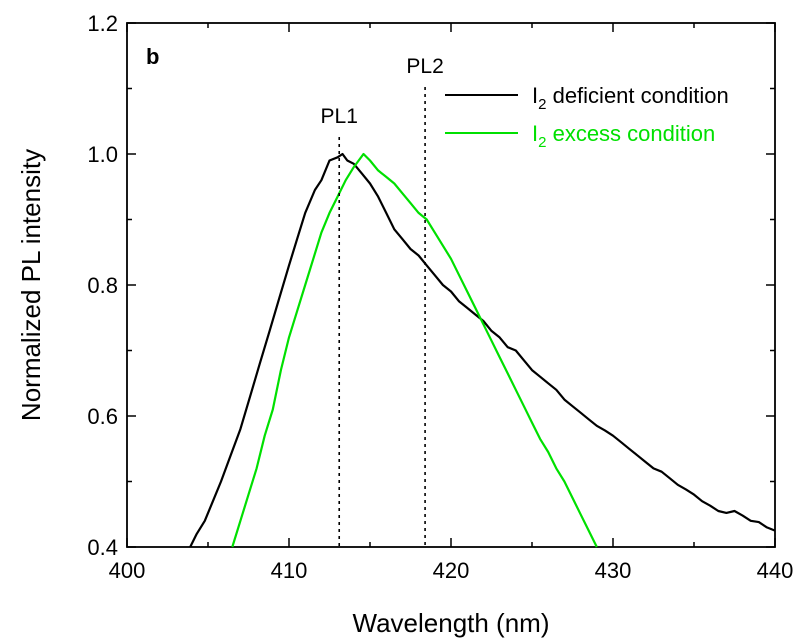  What do you see at coordinates (451, 623) in the screenshot?
I see `x-axis-title: Wavelength (nm)` at bounding box center [451, 623].